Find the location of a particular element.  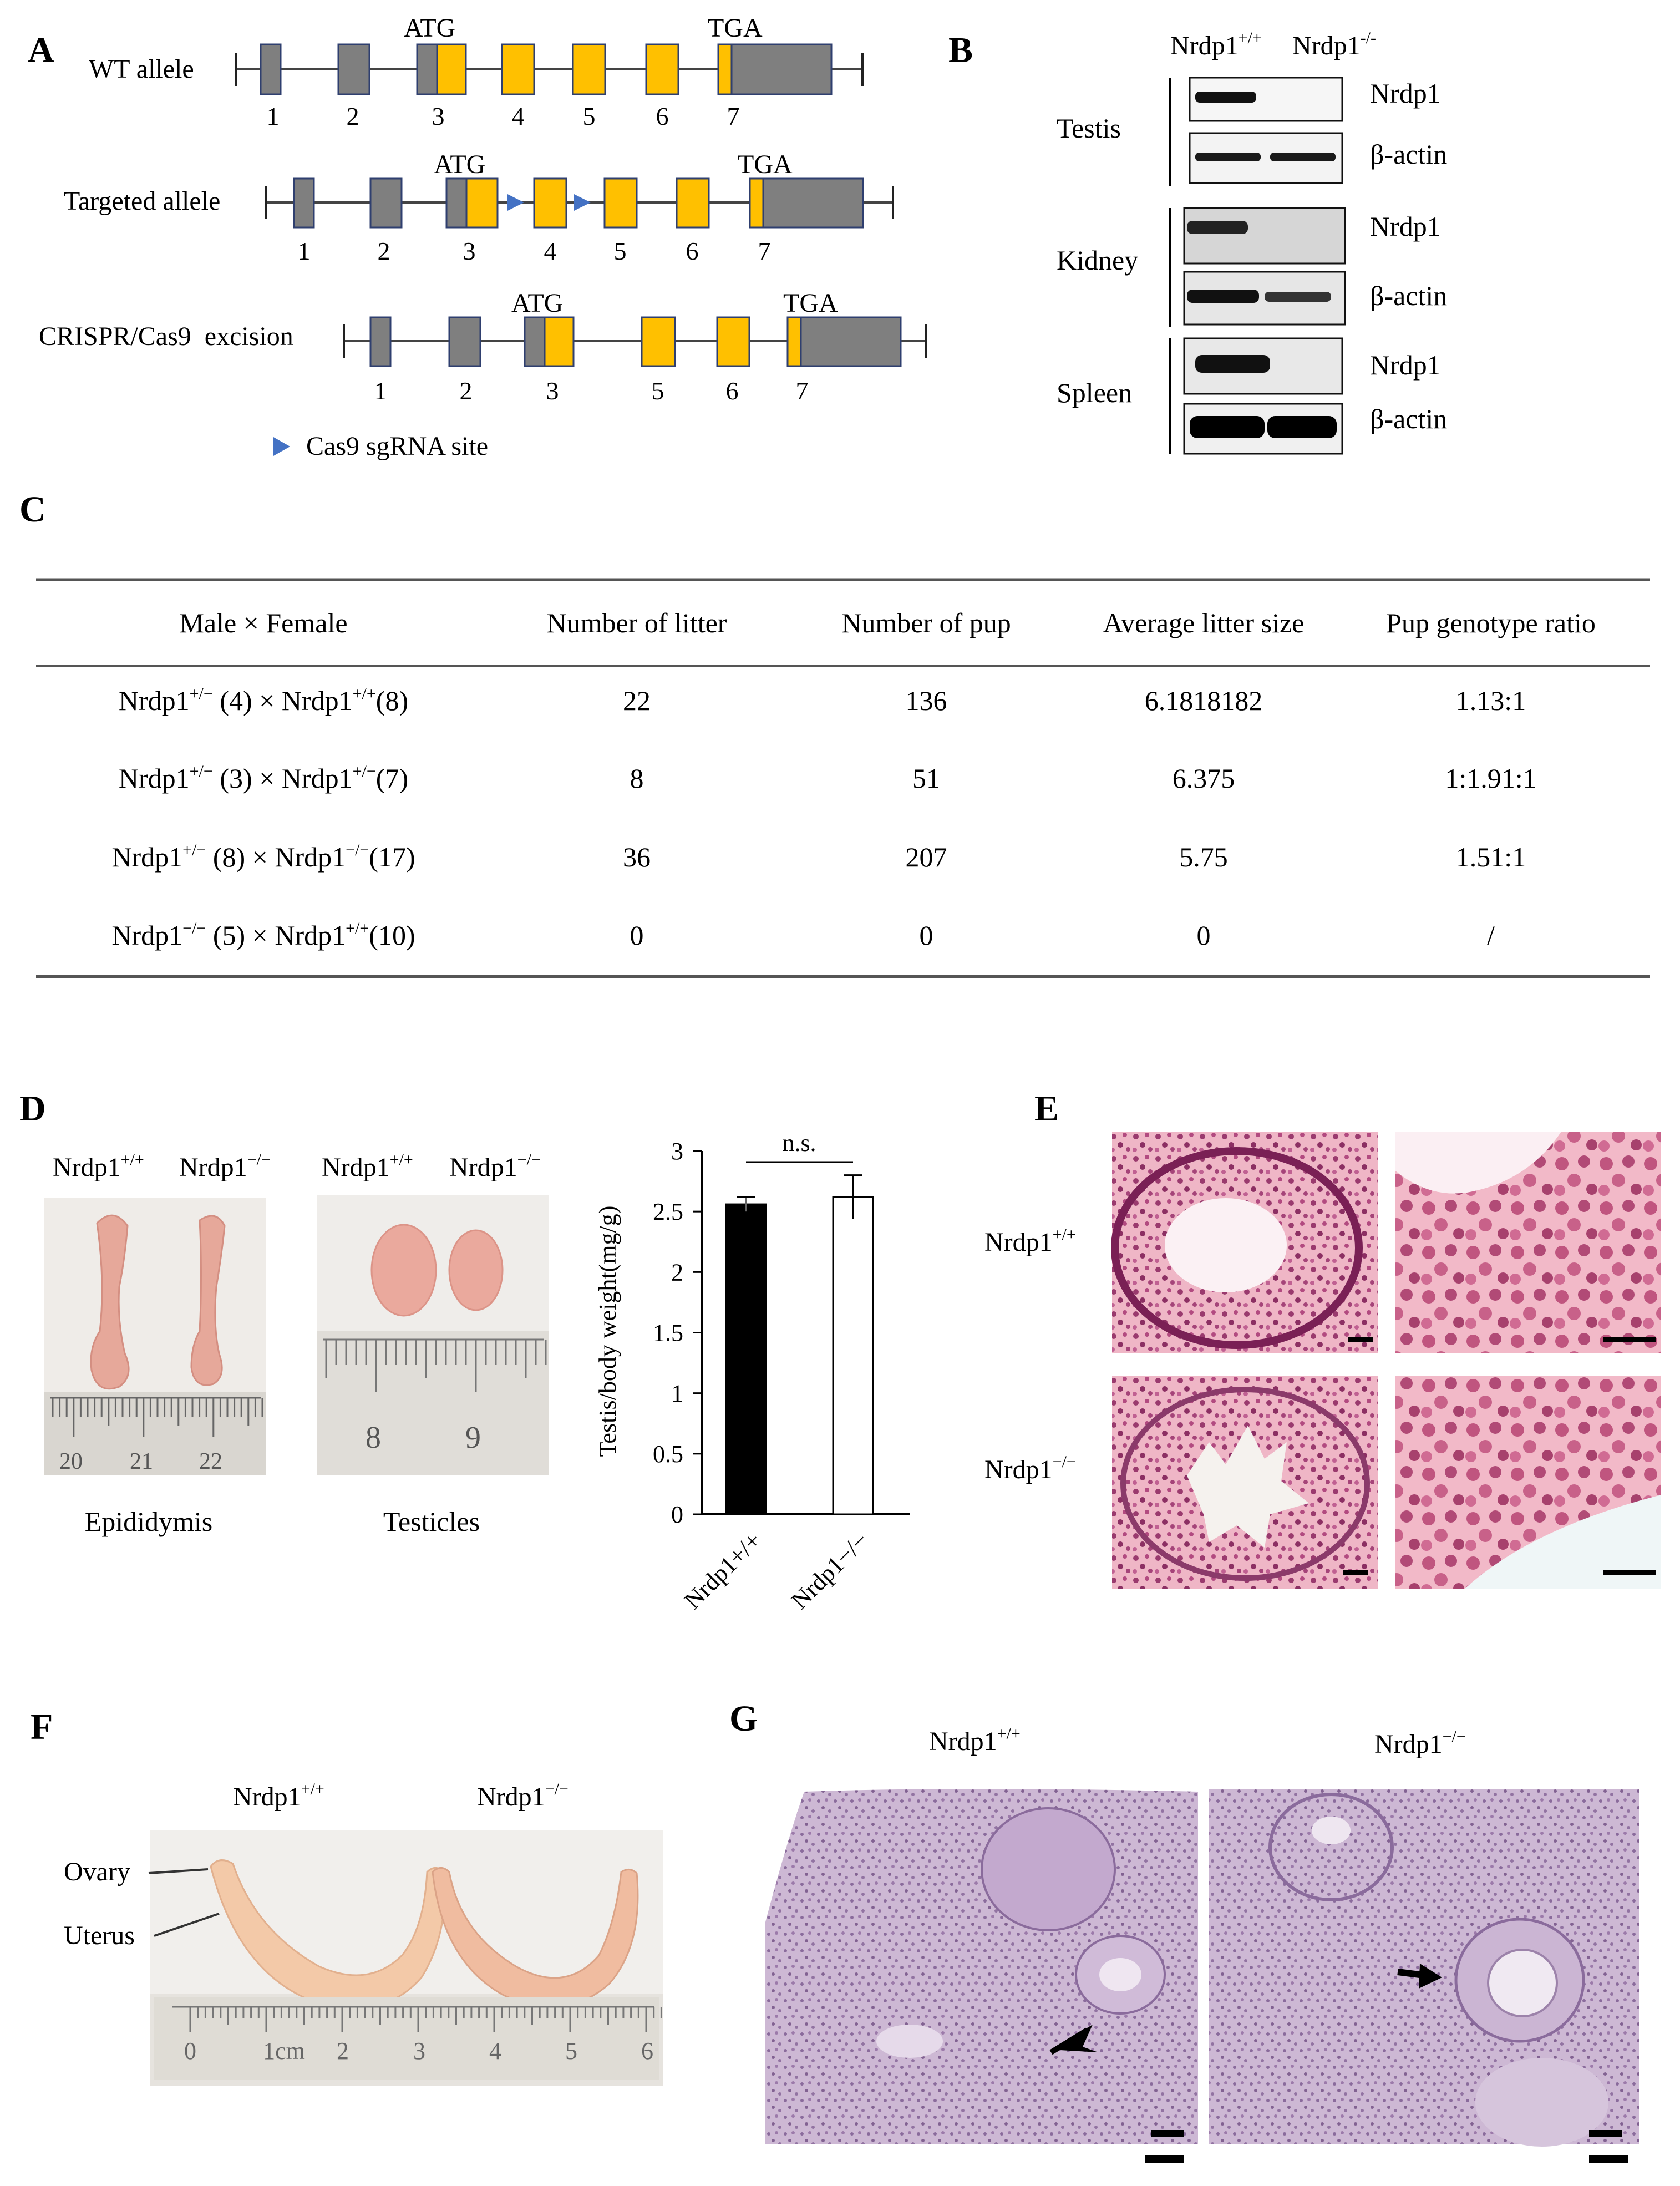

ovary-image-wt is located at coordinates (982, 1966).